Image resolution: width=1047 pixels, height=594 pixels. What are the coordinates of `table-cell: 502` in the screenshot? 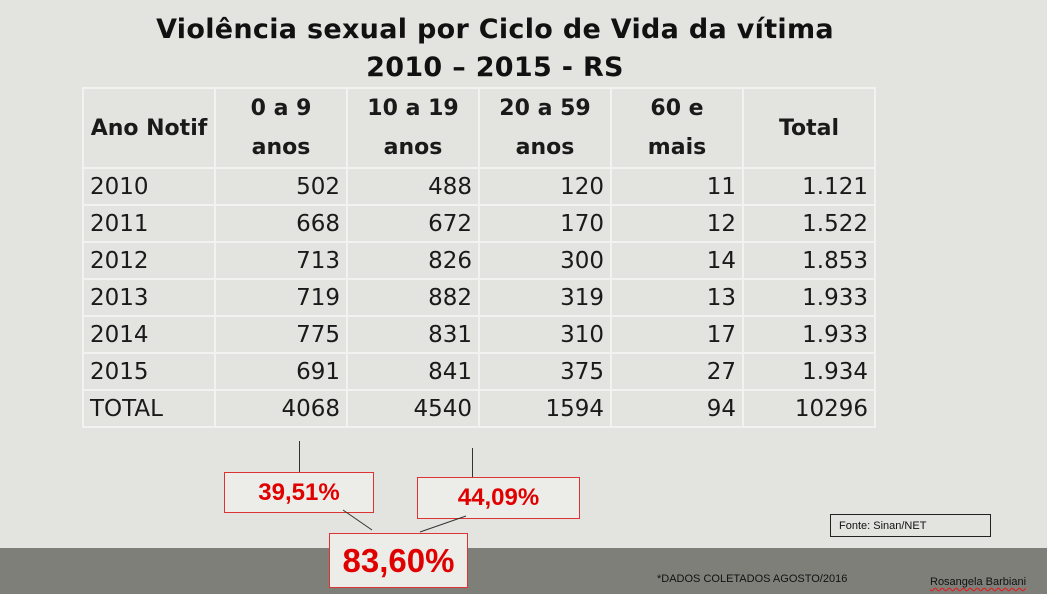 It's located at (281, 186).